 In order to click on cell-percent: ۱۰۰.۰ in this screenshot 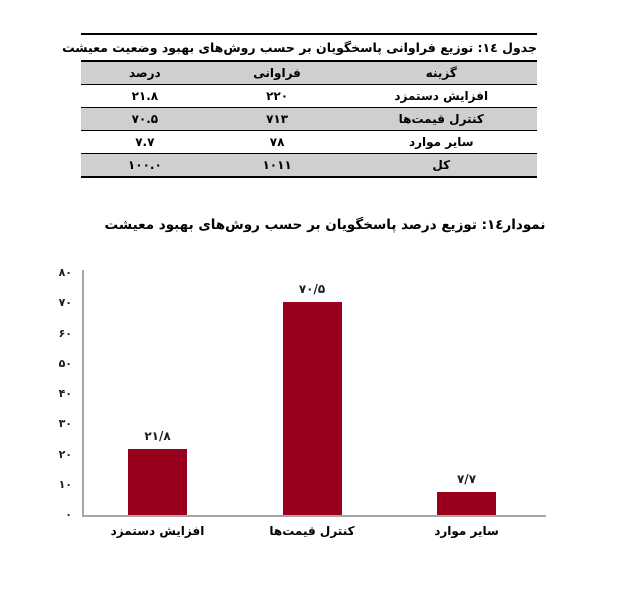, I will do `click(144, 165)`.